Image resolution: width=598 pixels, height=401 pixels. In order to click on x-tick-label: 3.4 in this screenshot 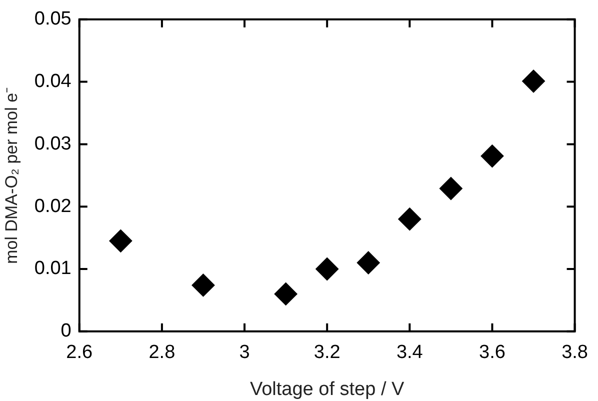, I will do `click(410, 353)`.